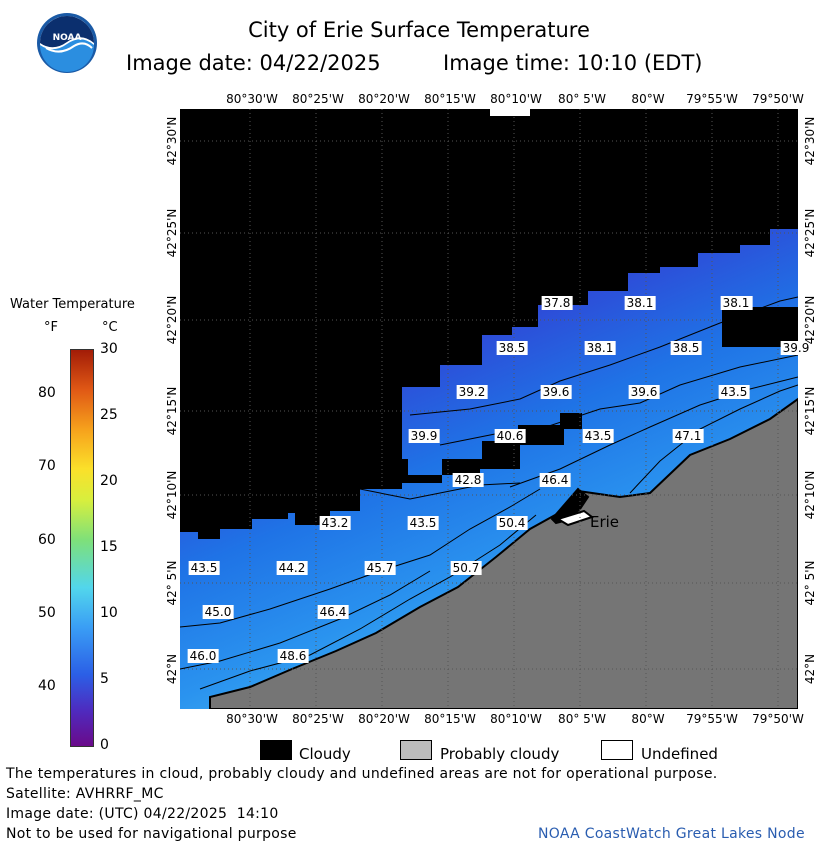 The height and width of the screenshot is (850, 838). Describe the element at coordinates (384, 99) in the screenshot. I see `longitude-label-top: 80°20'W` at that location.